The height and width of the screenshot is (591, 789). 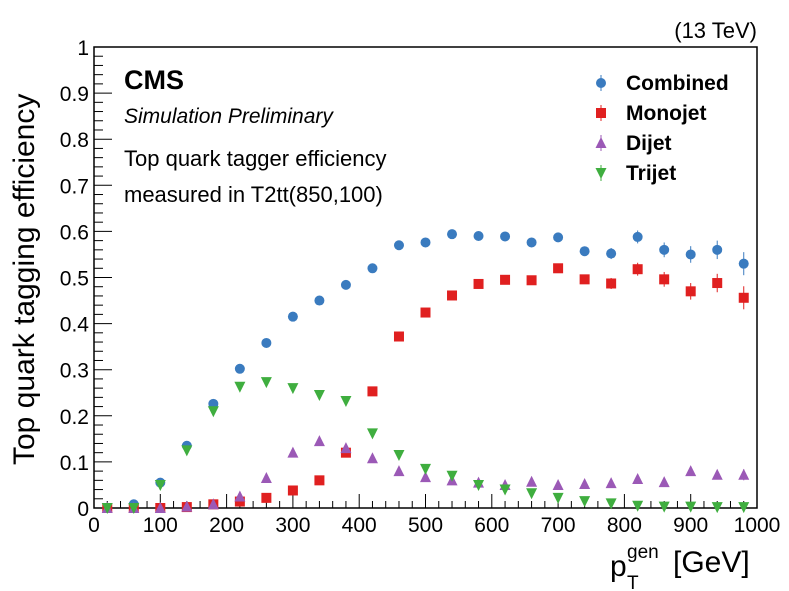 I want to click on y-tick-label: 0.8, so click(x=74, y=140).